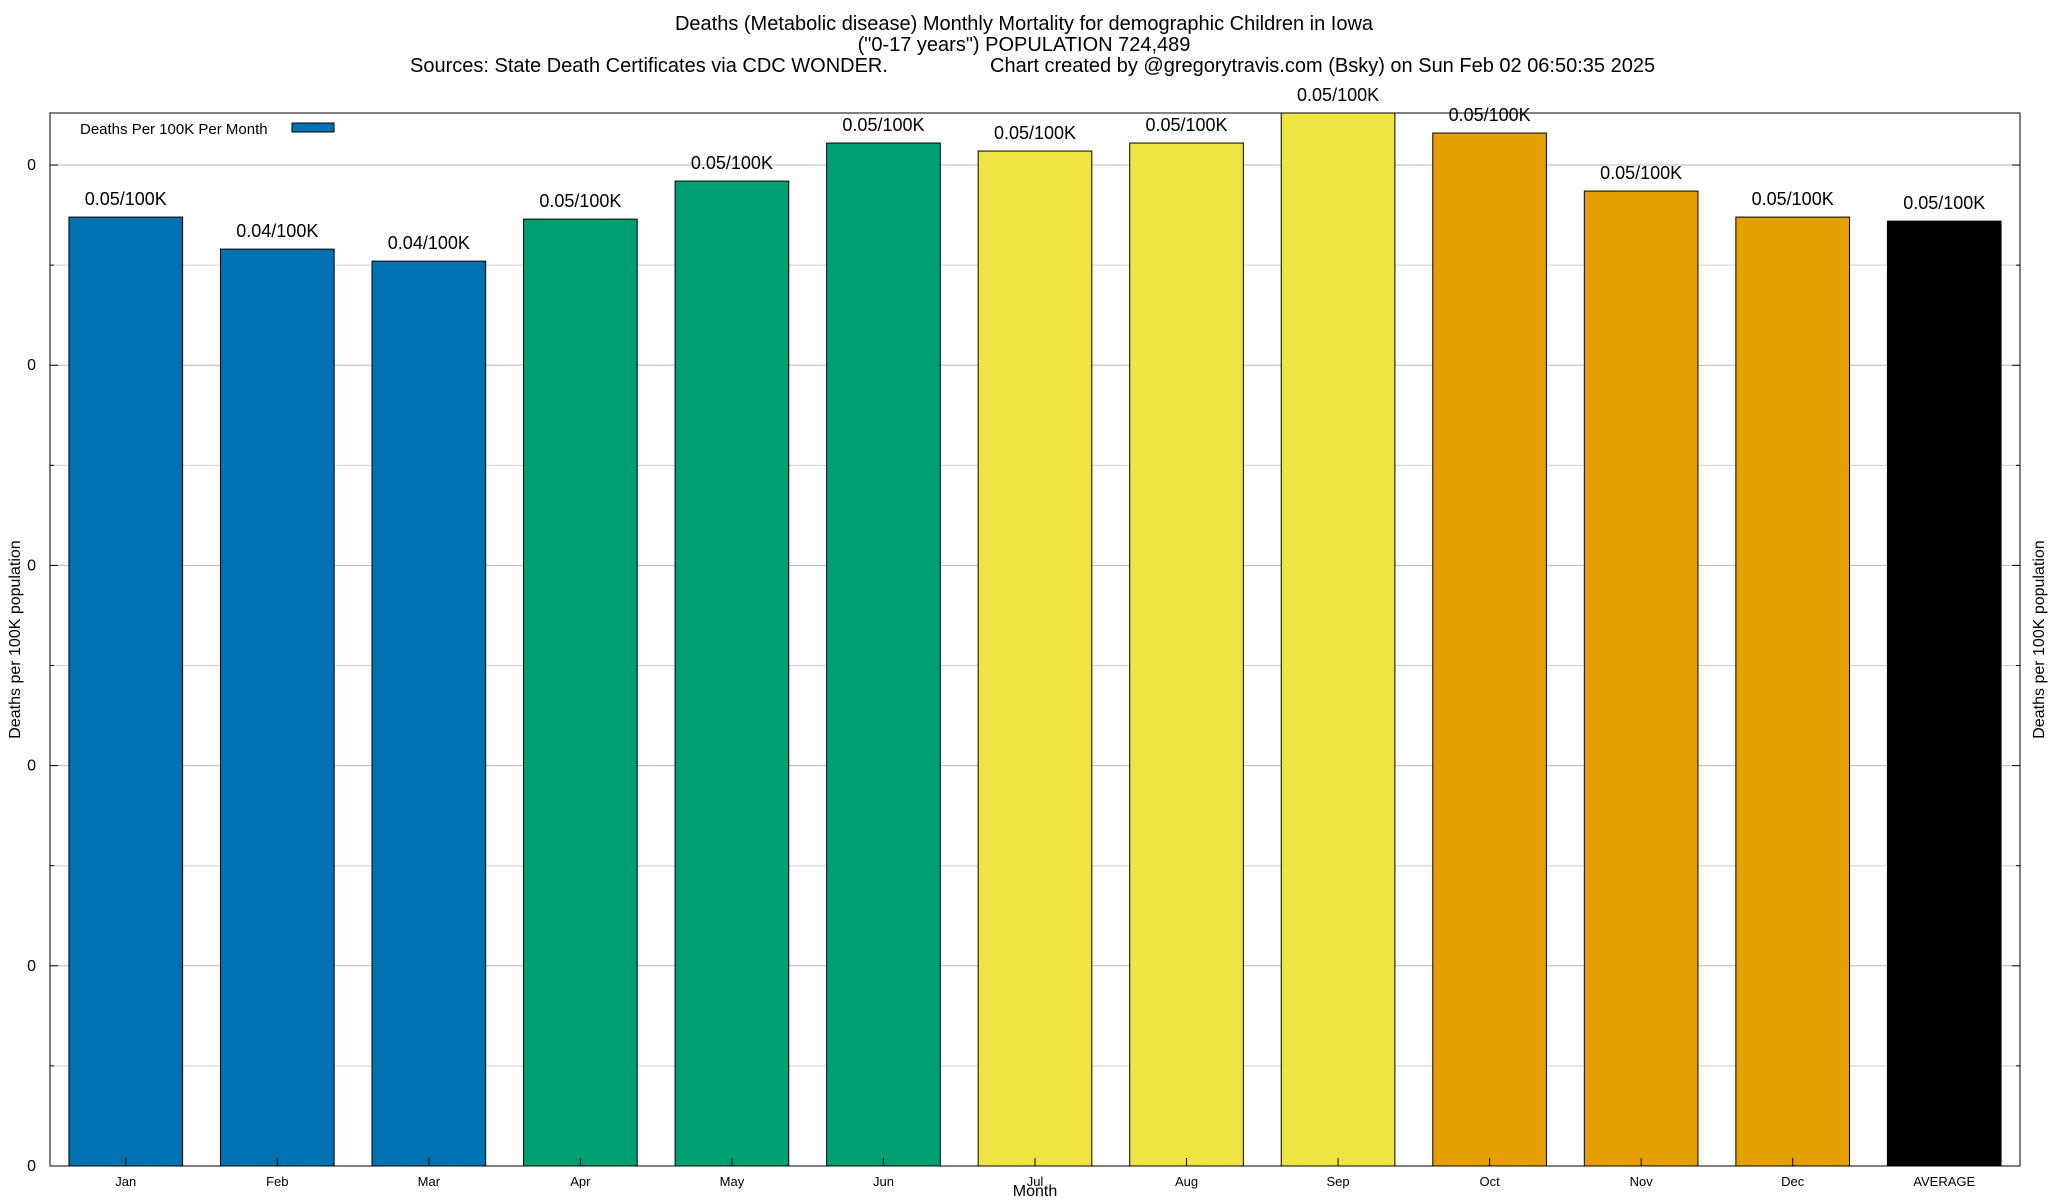  Describe the element at coordinates (429, 713) in the screenshot. I see `bar-mar` at that location.